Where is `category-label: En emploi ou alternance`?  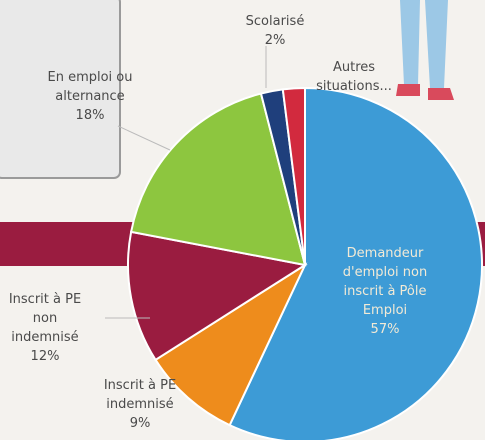
category-label: En emploi ou alternance is located at coordinates (90, 87).